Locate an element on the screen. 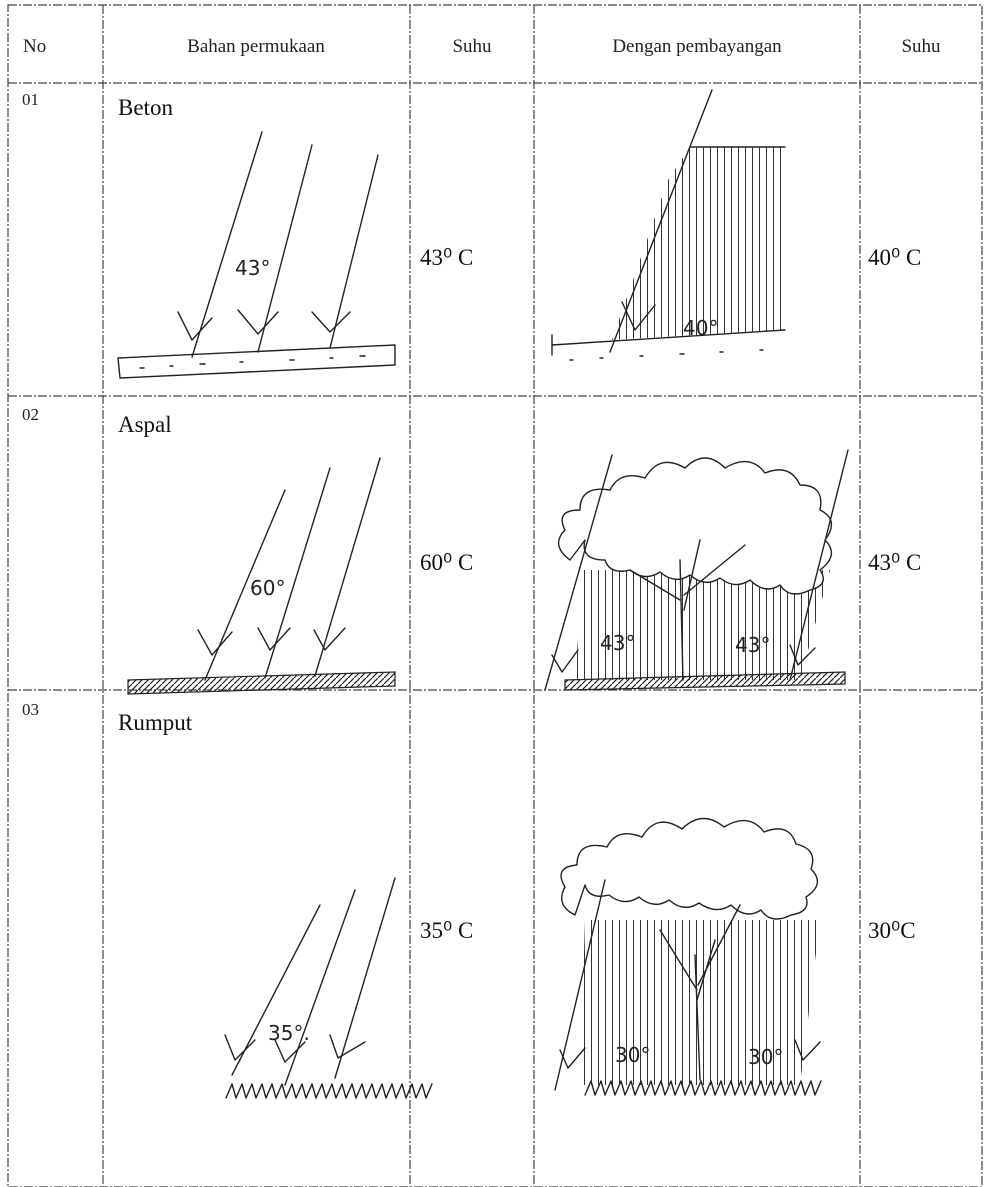 The height and width of the screenshot is (1187, 987). sketch-grass-tree is located at coordinates (688, 956).